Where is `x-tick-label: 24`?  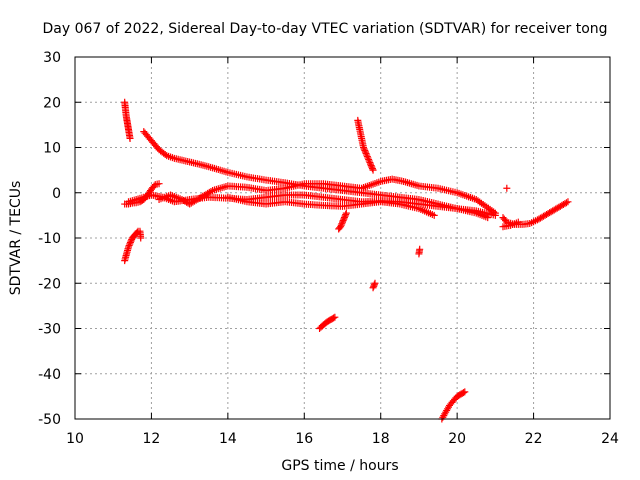
x-tick-label: 24 is located at coordinates (610, 439).